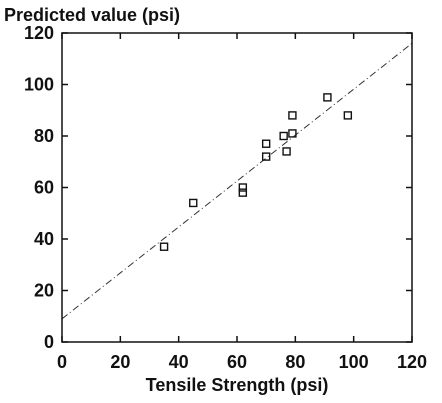  What do you see at coordinates (39, 85) in the screenshot?
I see `y-tick-label: 100` at bounding box center [39, 85].